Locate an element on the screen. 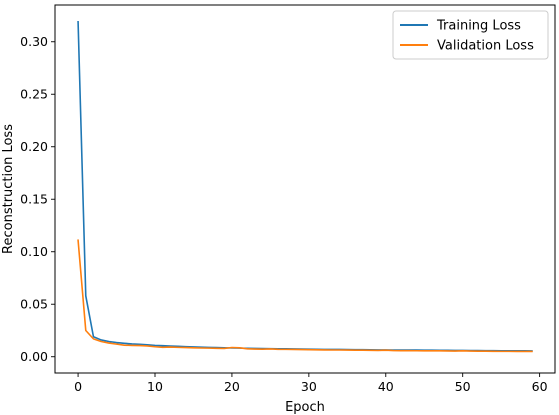  x-tick-label: 30 is located at coordinates (309, 386).